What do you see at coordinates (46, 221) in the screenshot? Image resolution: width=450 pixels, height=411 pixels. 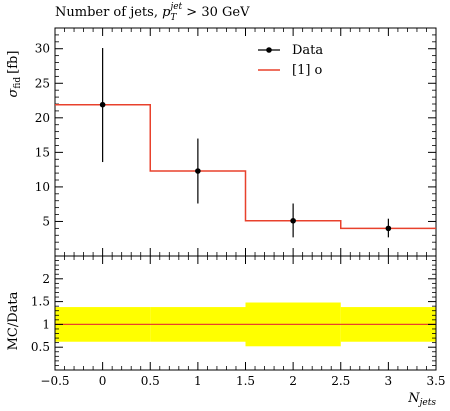 I see `main-y-tick-label: 5` at bounding box center [46, 221].